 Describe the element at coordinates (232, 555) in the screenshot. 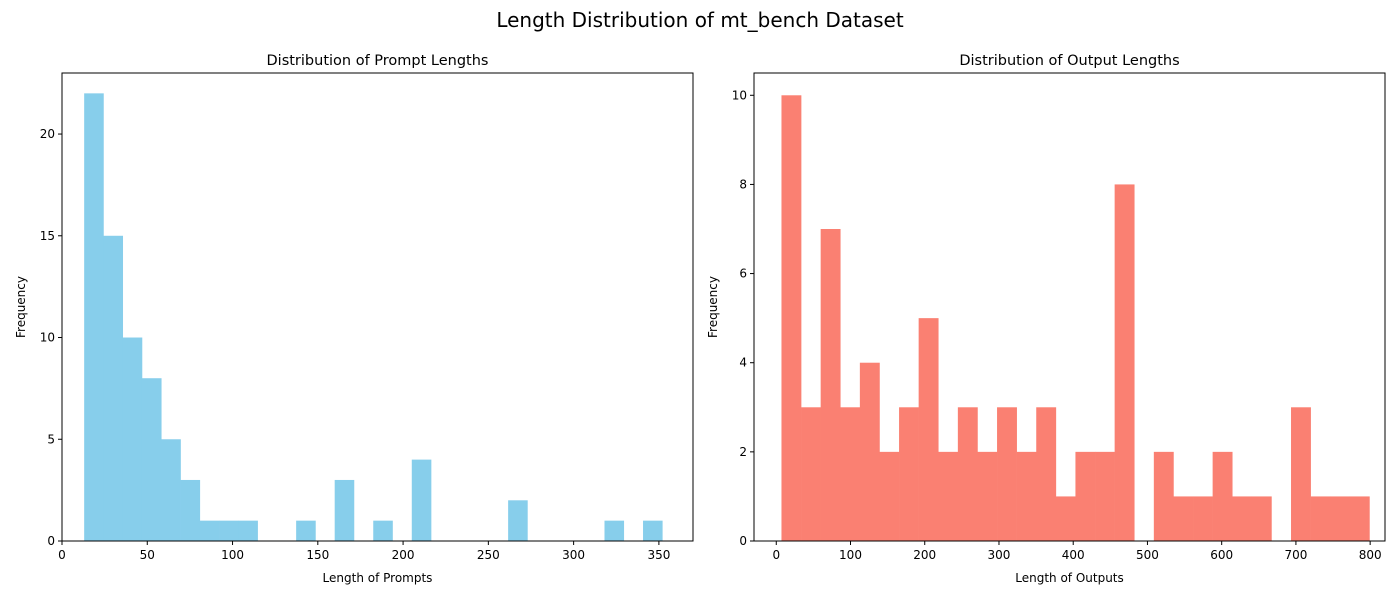

I see `prompt-x-tick-label: 100` at that location.